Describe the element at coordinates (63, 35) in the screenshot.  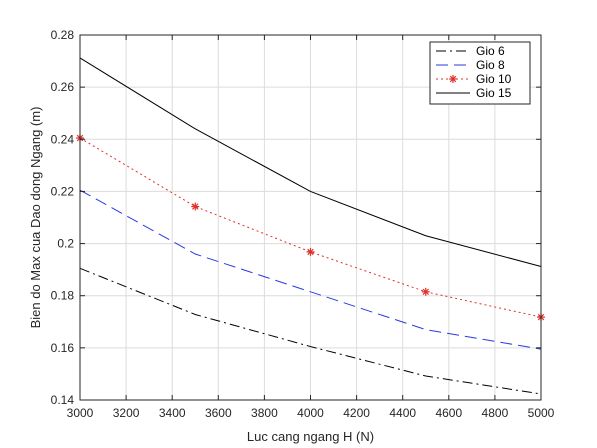
I see `y-tick-label: 0.28` at that location.